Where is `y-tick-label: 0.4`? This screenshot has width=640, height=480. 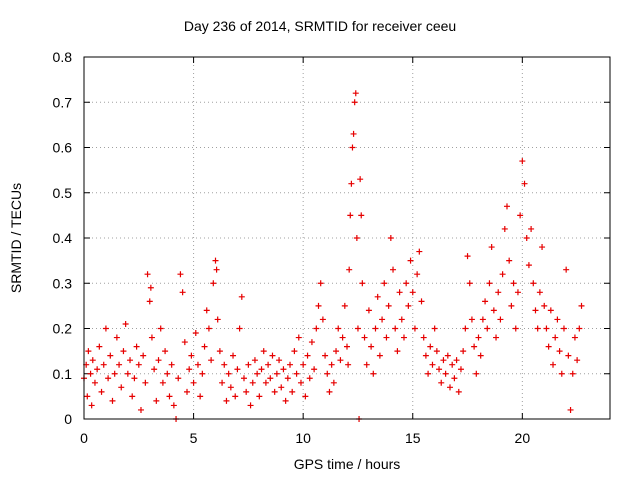
y-tick-label: 0.4 is located at coordinates (63, 238).